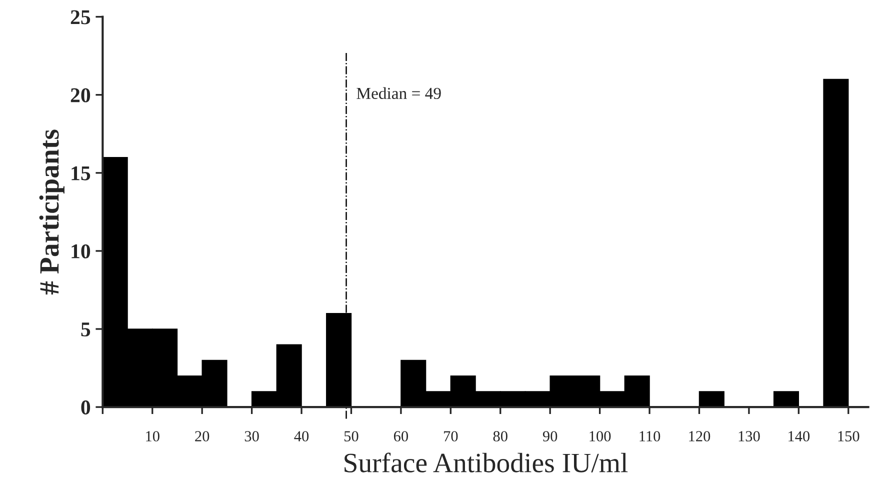 The height and width of the screenshot is (494, 870). I want to click on x-tick-label: 150, so click(849, 436).